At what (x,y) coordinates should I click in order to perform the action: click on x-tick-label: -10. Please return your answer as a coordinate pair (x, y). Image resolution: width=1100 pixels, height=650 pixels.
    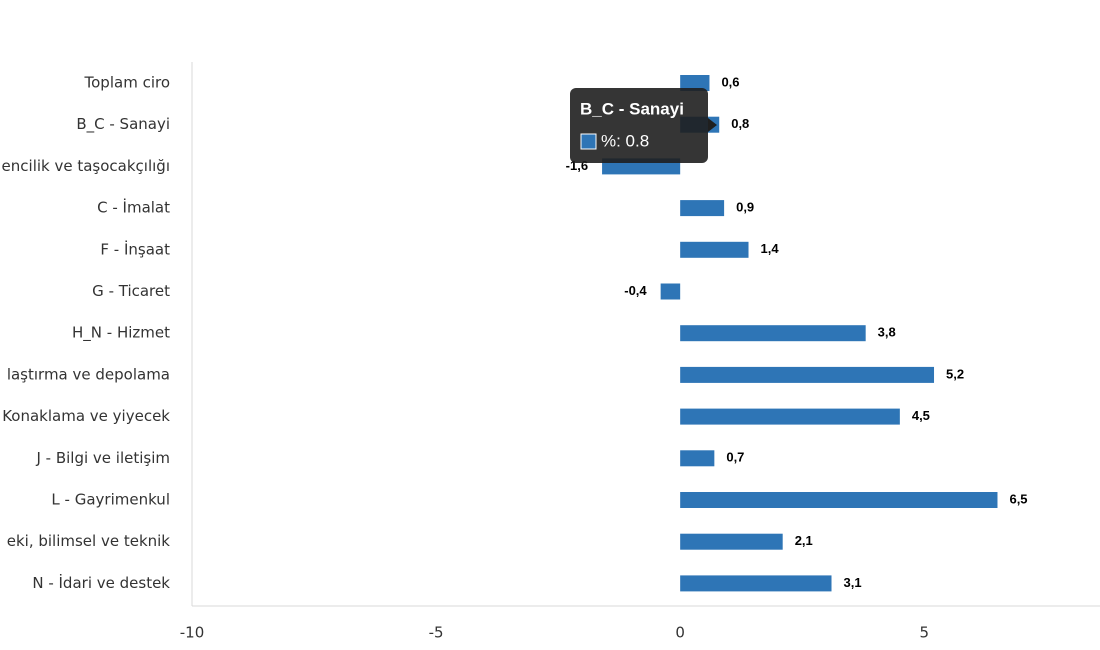
    Looking at the image, I should click on (192, 633).